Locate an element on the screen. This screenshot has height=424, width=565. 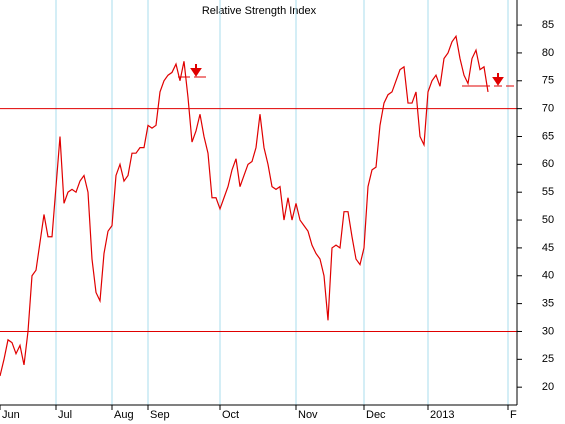
y-tick-label: 35 is located at coordinates (548, 304).